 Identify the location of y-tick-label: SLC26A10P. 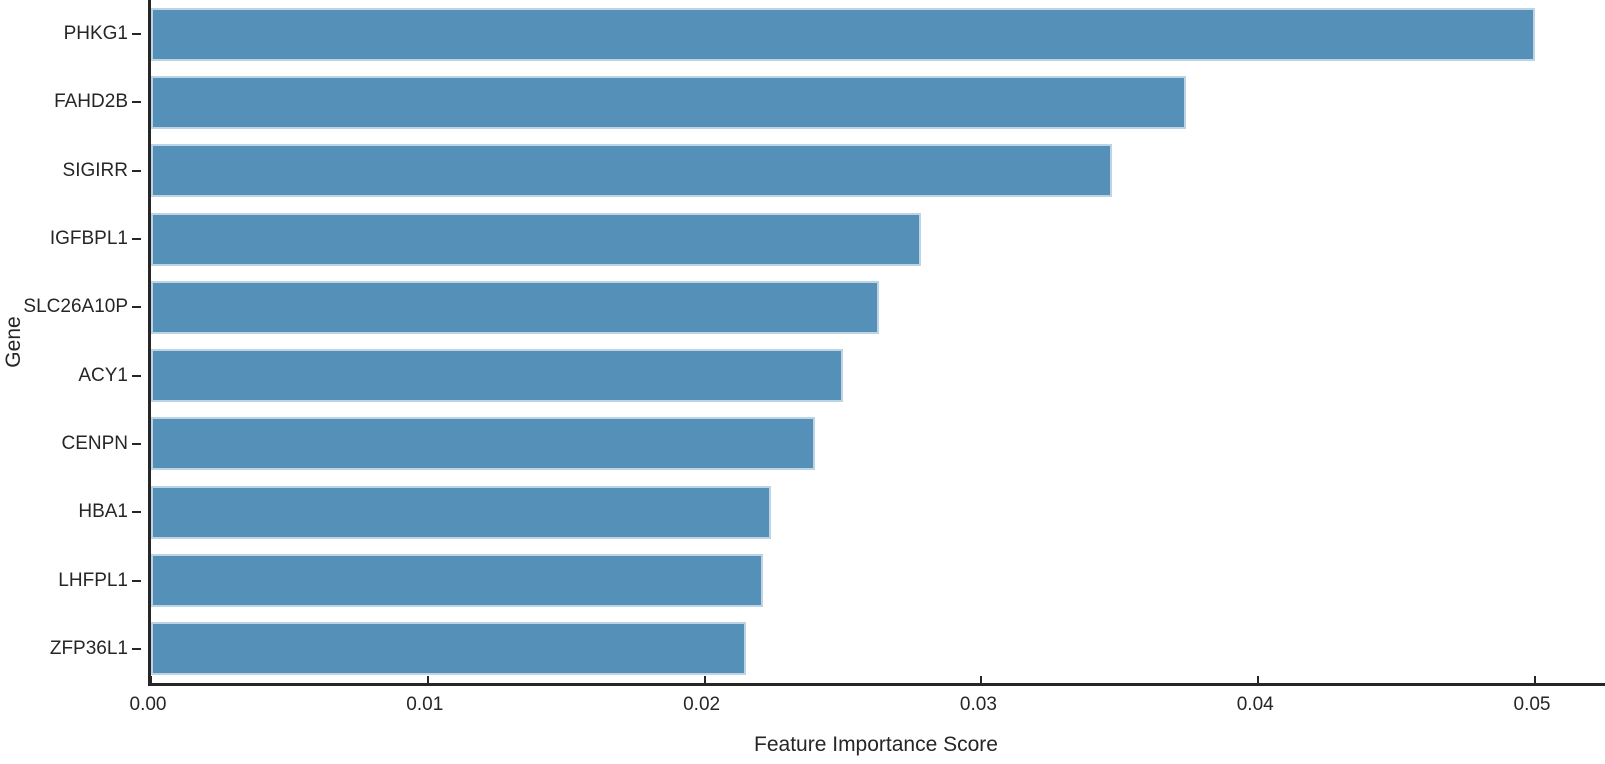
(75, 307).